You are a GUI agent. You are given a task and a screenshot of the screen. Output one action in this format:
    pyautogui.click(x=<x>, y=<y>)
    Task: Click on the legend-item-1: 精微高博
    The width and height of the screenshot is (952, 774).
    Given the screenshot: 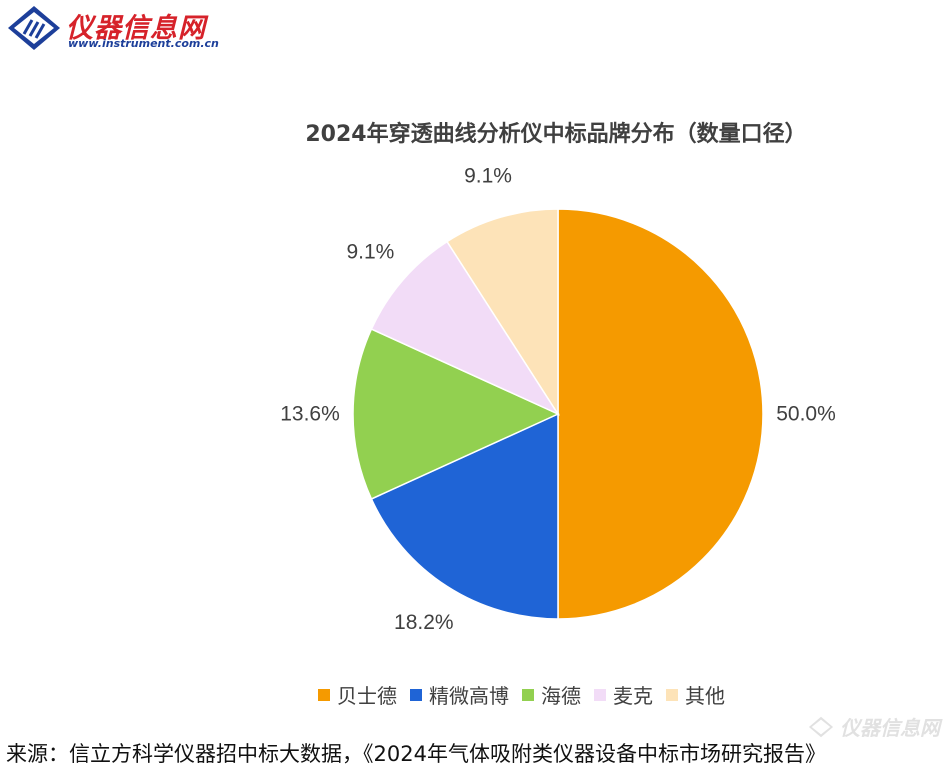 What is the action you would take?
    pyautogui.click(x=459, y=694)
    